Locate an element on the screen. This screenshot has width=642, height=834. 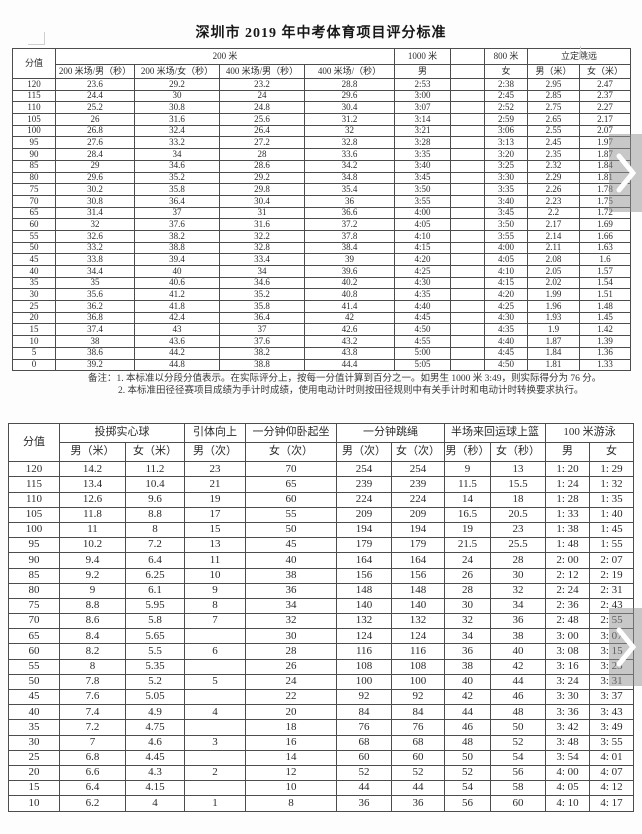
value-cell: 1: 35 is located at coordinates (611, 499).